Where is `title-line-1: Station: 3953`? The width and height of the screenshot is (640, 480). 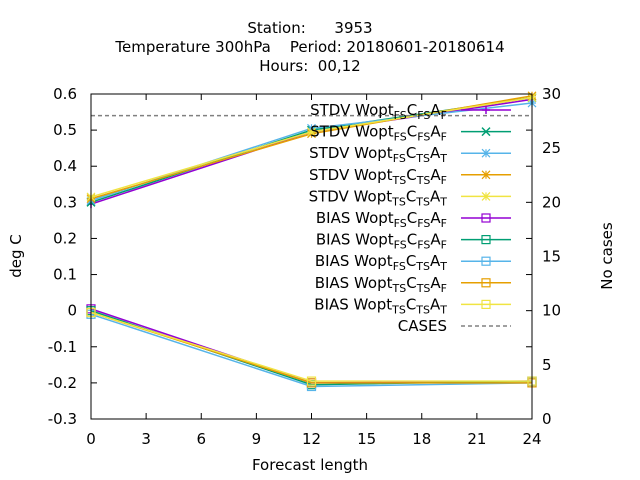 title-line-1: Station: 3953 is located at coordinates (309, 28).